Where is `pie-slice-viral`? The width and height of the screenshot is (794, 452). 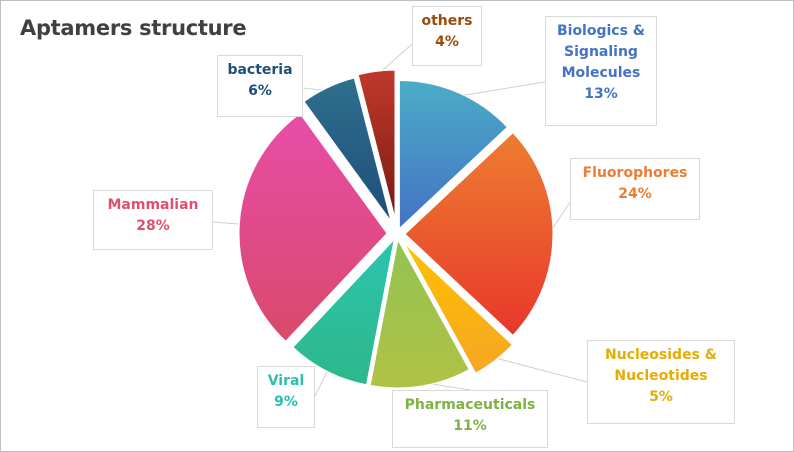
pie-slice-viral is located at coordinates (344, 311).